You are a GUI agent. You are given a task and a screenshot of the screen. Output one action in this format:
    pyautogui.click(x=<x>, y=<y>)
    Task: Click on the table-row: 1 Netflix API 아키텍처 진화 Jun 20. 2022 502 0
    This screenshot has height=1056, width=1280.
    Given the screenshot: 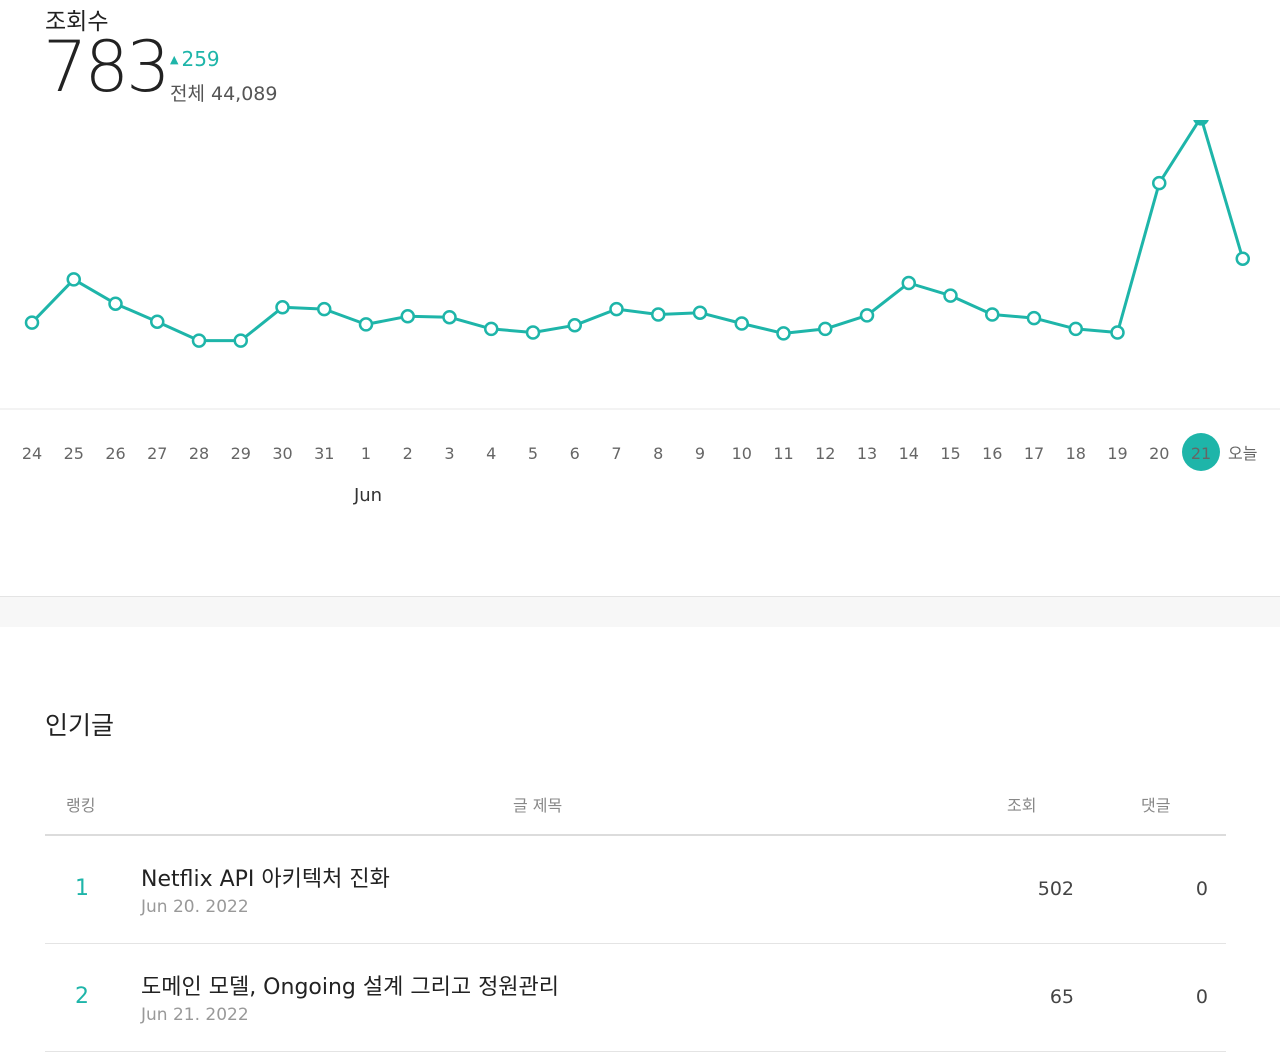 What is the action you would take?
    pyautogui.click(x=635, y=890)
    